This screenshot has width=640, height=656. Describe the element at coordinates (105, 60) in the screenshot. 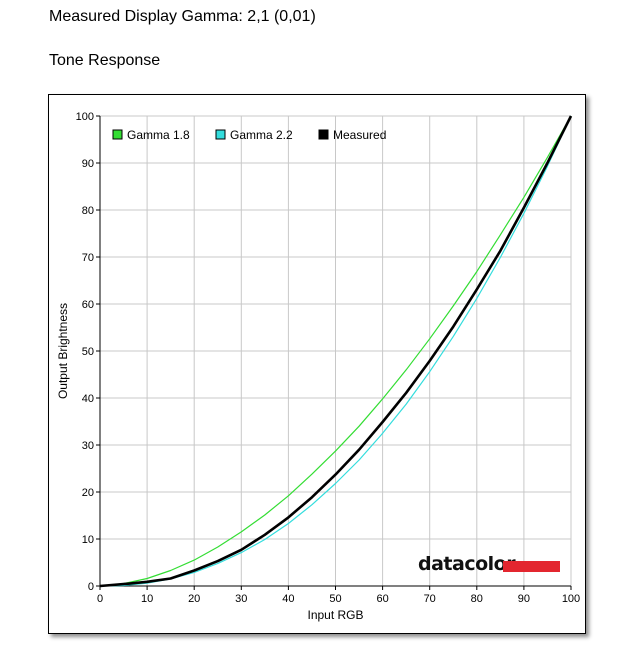

I see `tone-response-title: Tone Response` at that location.